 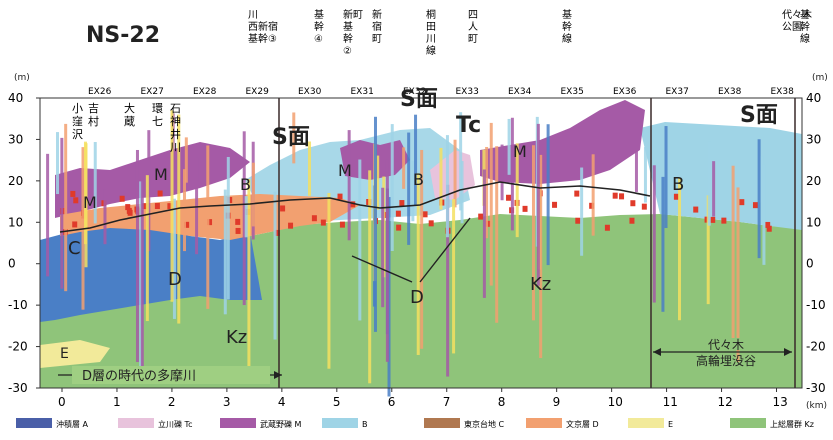 What do you see at coordinates (392, 402) in the screenshot?
I see `x-tick: 6` at bounding box center [392, 402].